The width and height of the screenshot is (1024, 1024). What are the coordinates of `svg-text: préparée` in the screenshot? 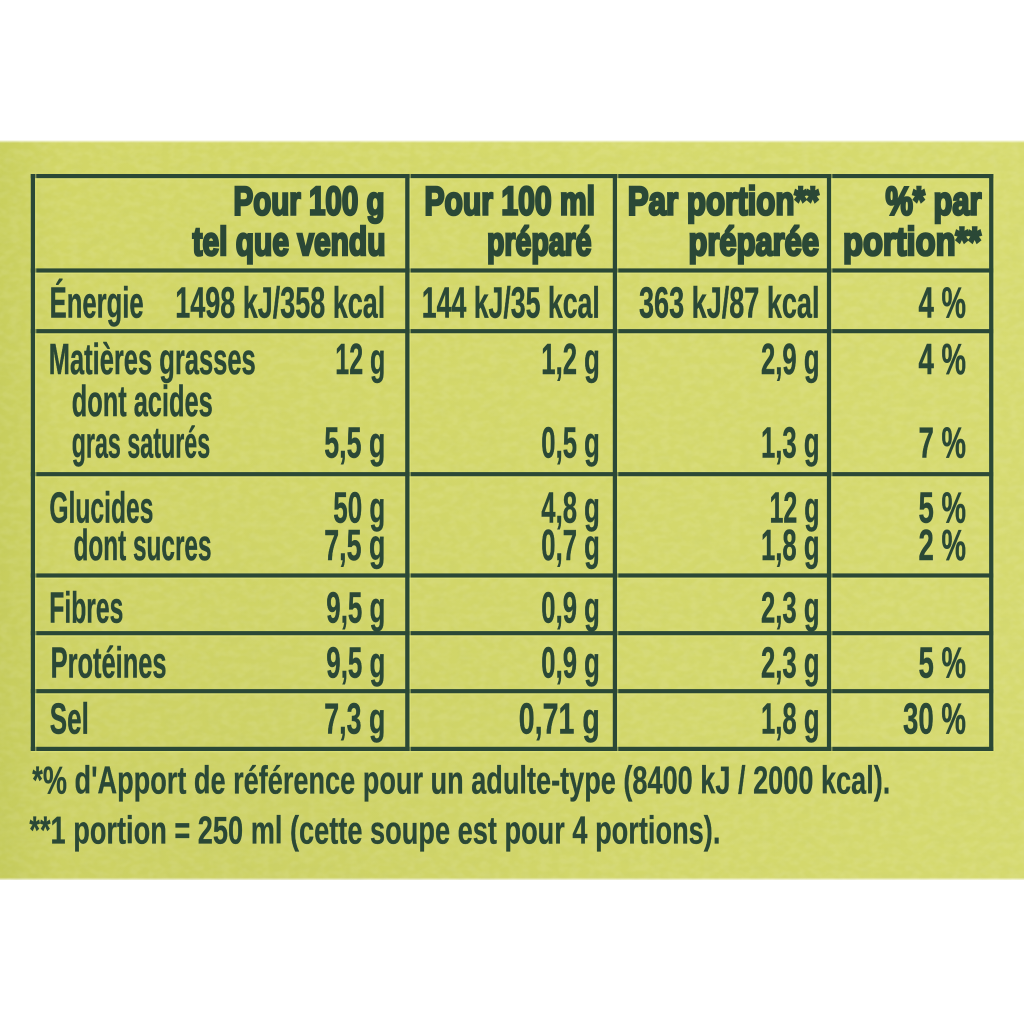 It's located at (754, 242).